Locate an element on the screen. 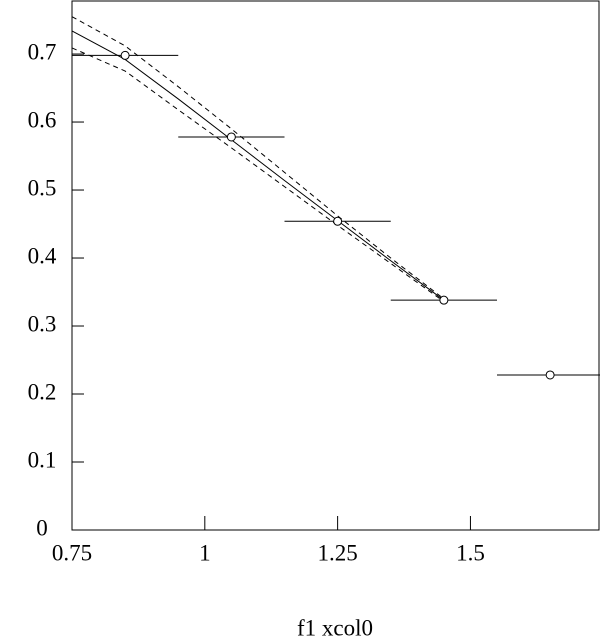 The height and width of the screenshot is (641, 600). x-tick-label: 0.75 is located at coordinates (72, 552).